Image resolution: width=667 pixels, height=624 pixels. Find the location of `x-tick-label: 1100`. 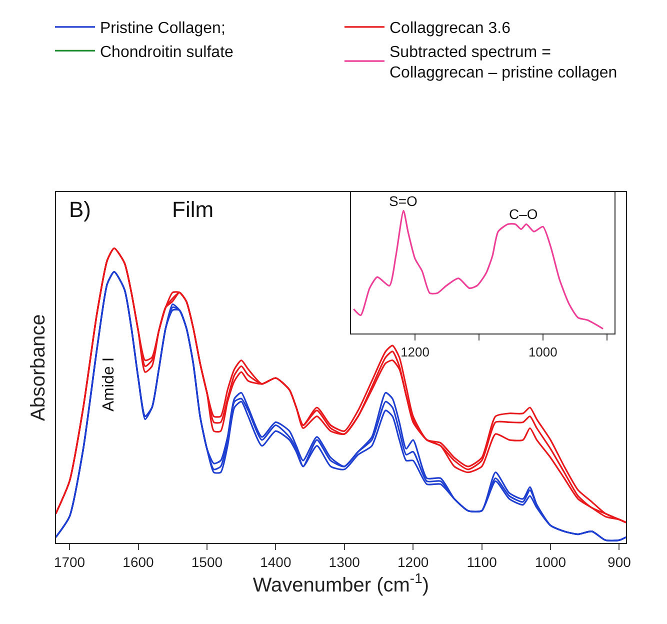

x-tick-label: 1100 is located at coordinates (482, 562).